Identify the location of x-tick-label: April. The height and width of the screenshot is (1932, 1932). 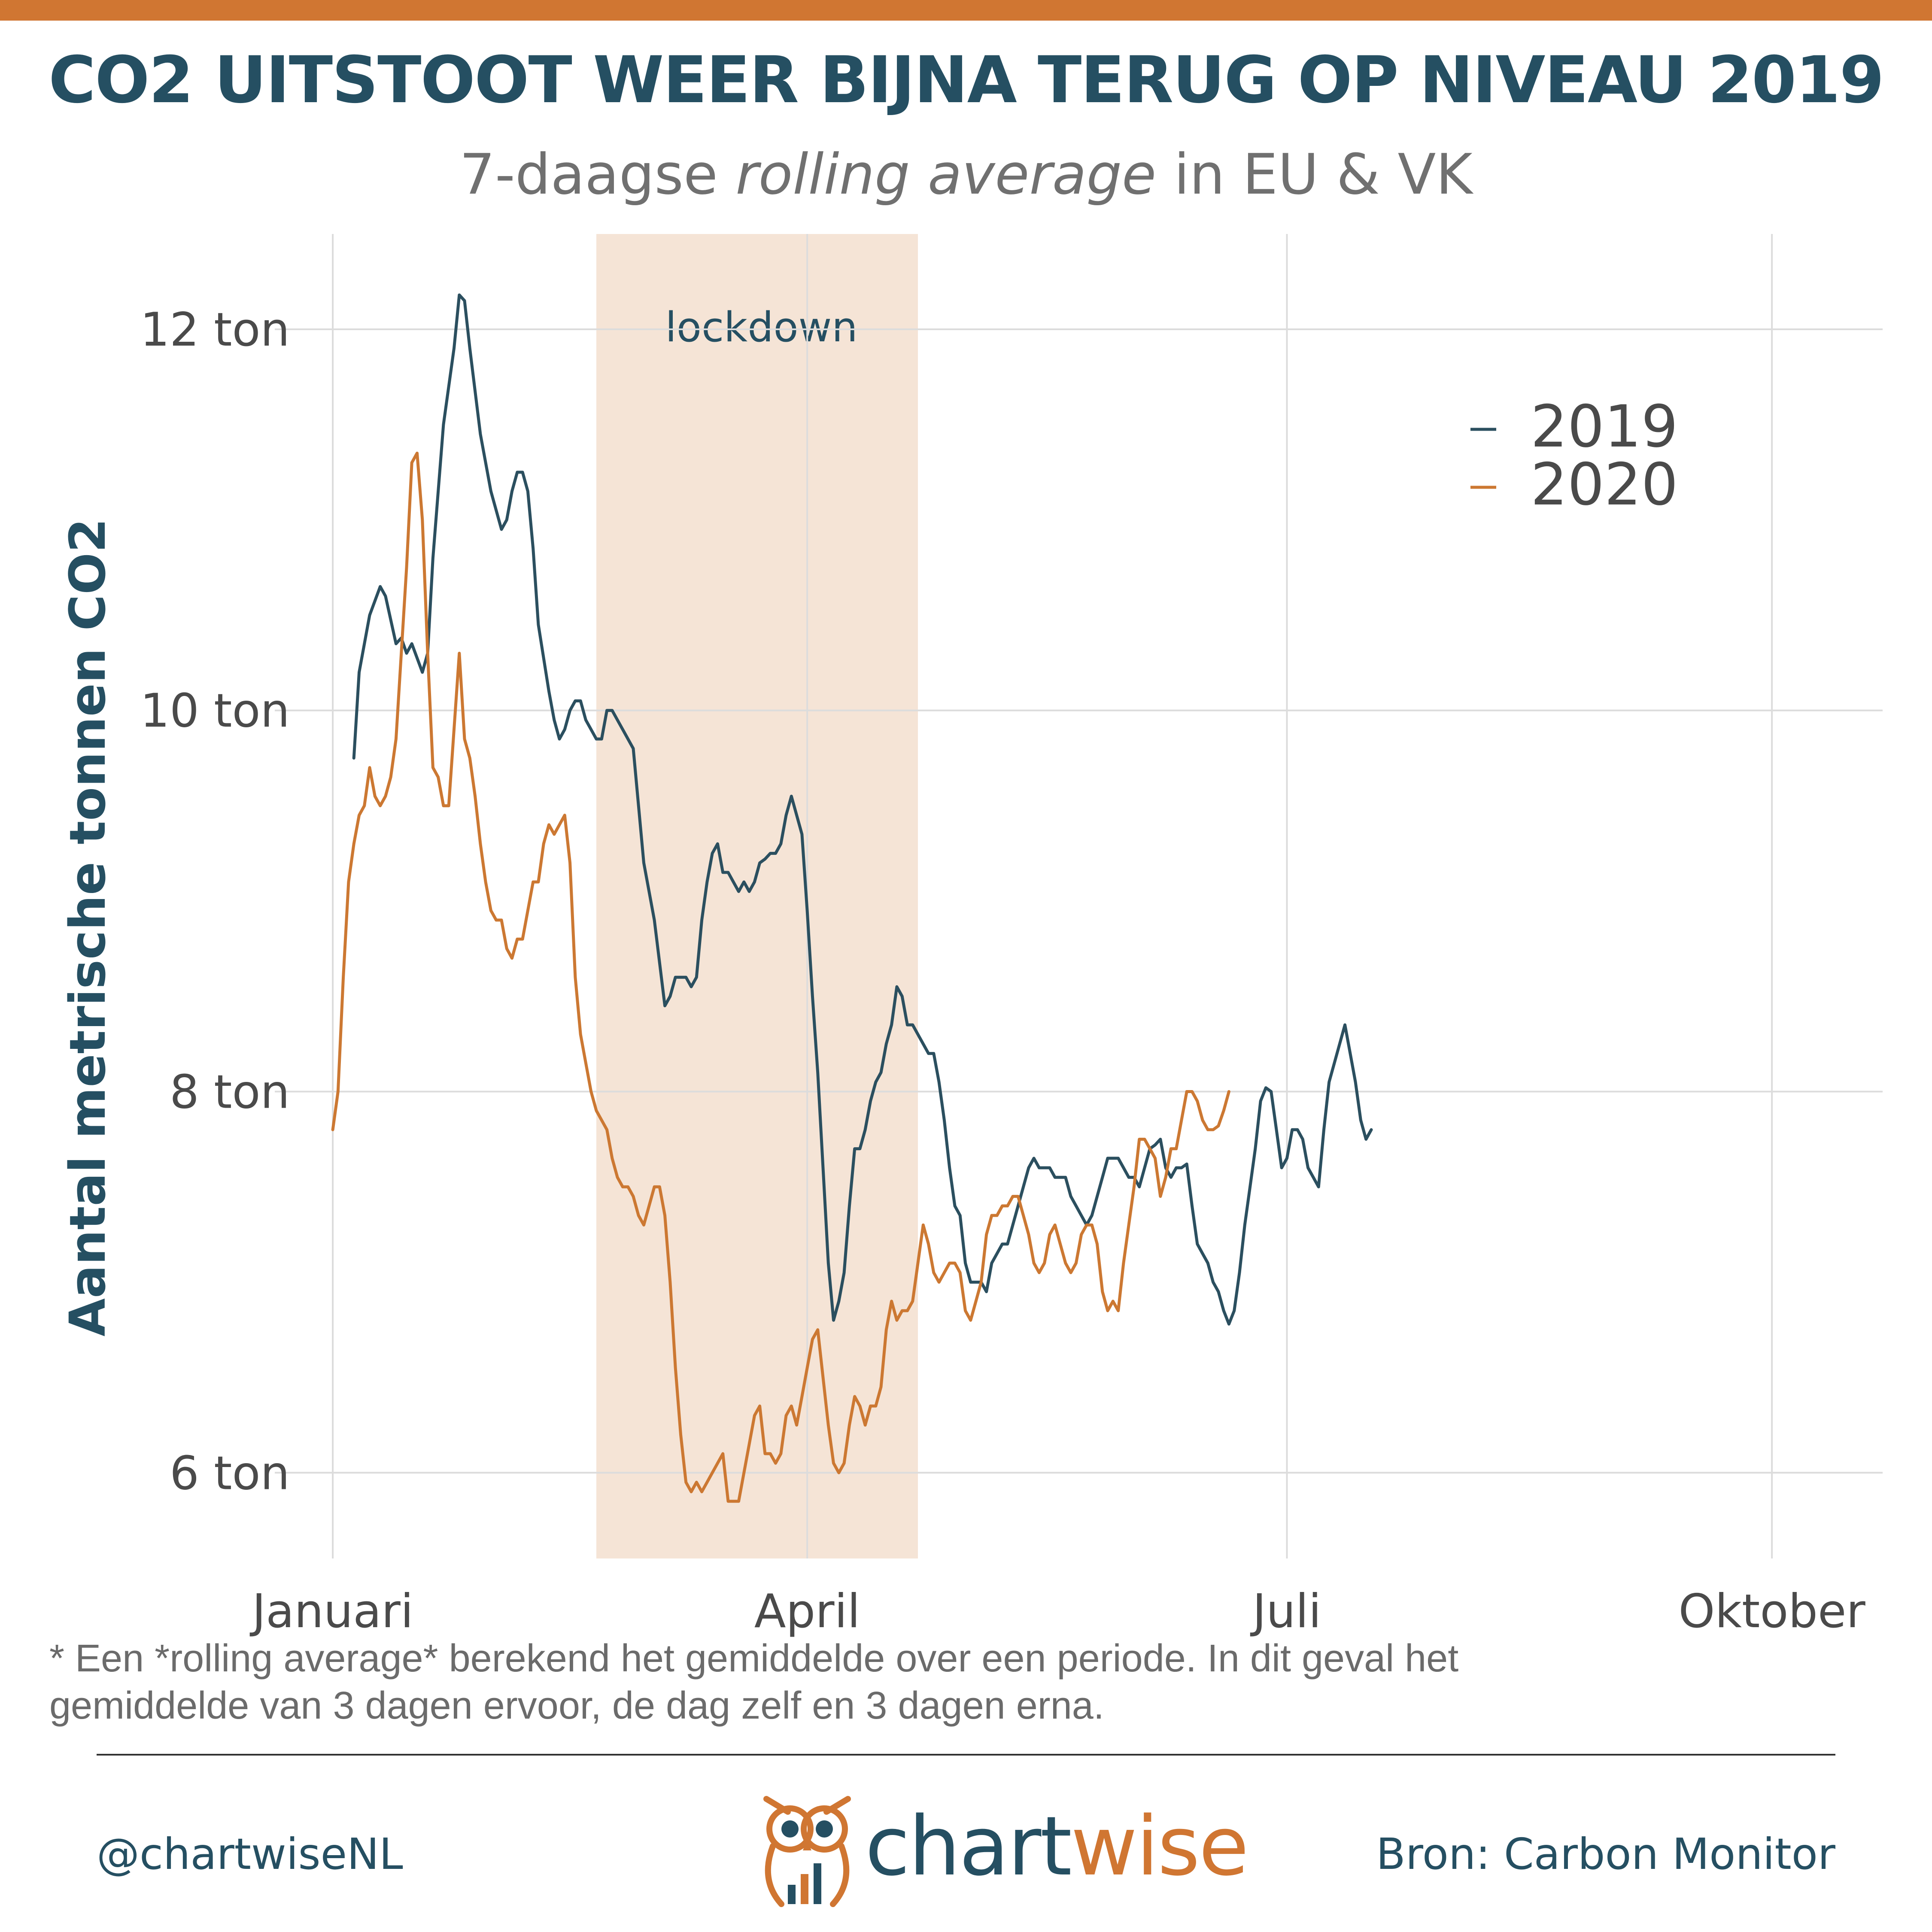
(807, 1612).